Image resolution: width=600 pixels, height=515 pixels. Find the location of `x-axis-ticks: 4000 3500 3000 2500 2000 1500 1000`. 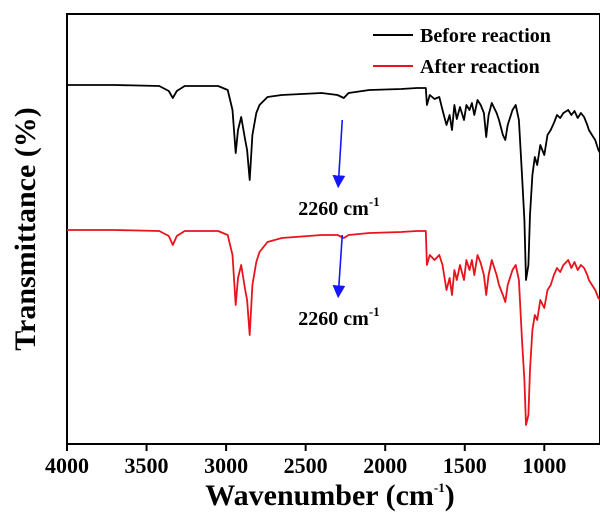

x-axis-ticks: 4000 3500 3000 2500 2000 1500 1000 is located at coordinates (305, 461).